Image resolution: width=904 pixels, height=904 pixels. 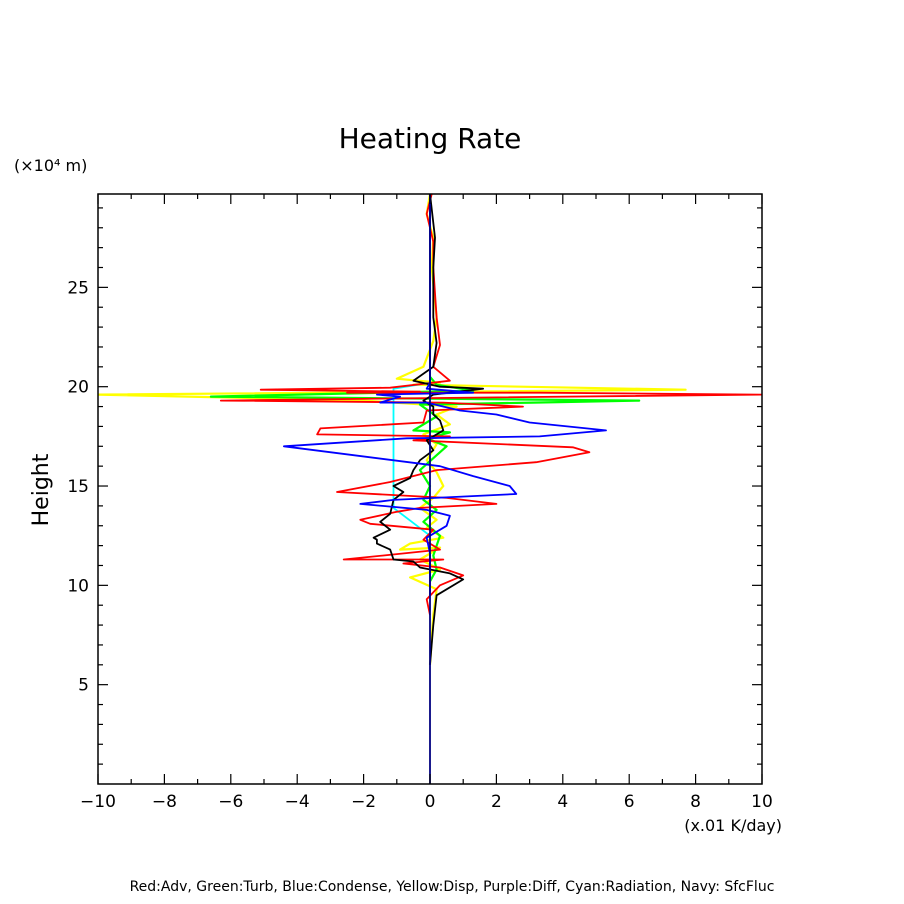 What do you see at coordinates (430, 802) in the screenshot?
I see `x-tick-label: 0` at bounding box center [430, 802].